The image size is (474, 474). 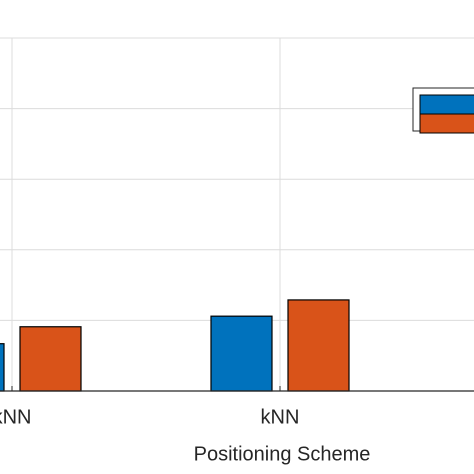 I want to click on x-axis-label: Positioning Scheme, so click(x=282, y=454).